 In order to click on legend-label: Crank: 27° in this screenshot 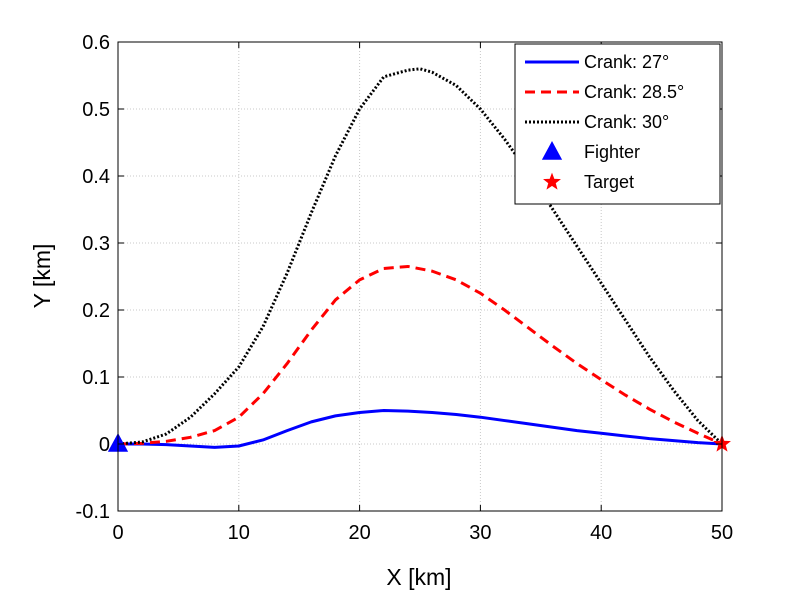, I will do `click(626, 62)`.